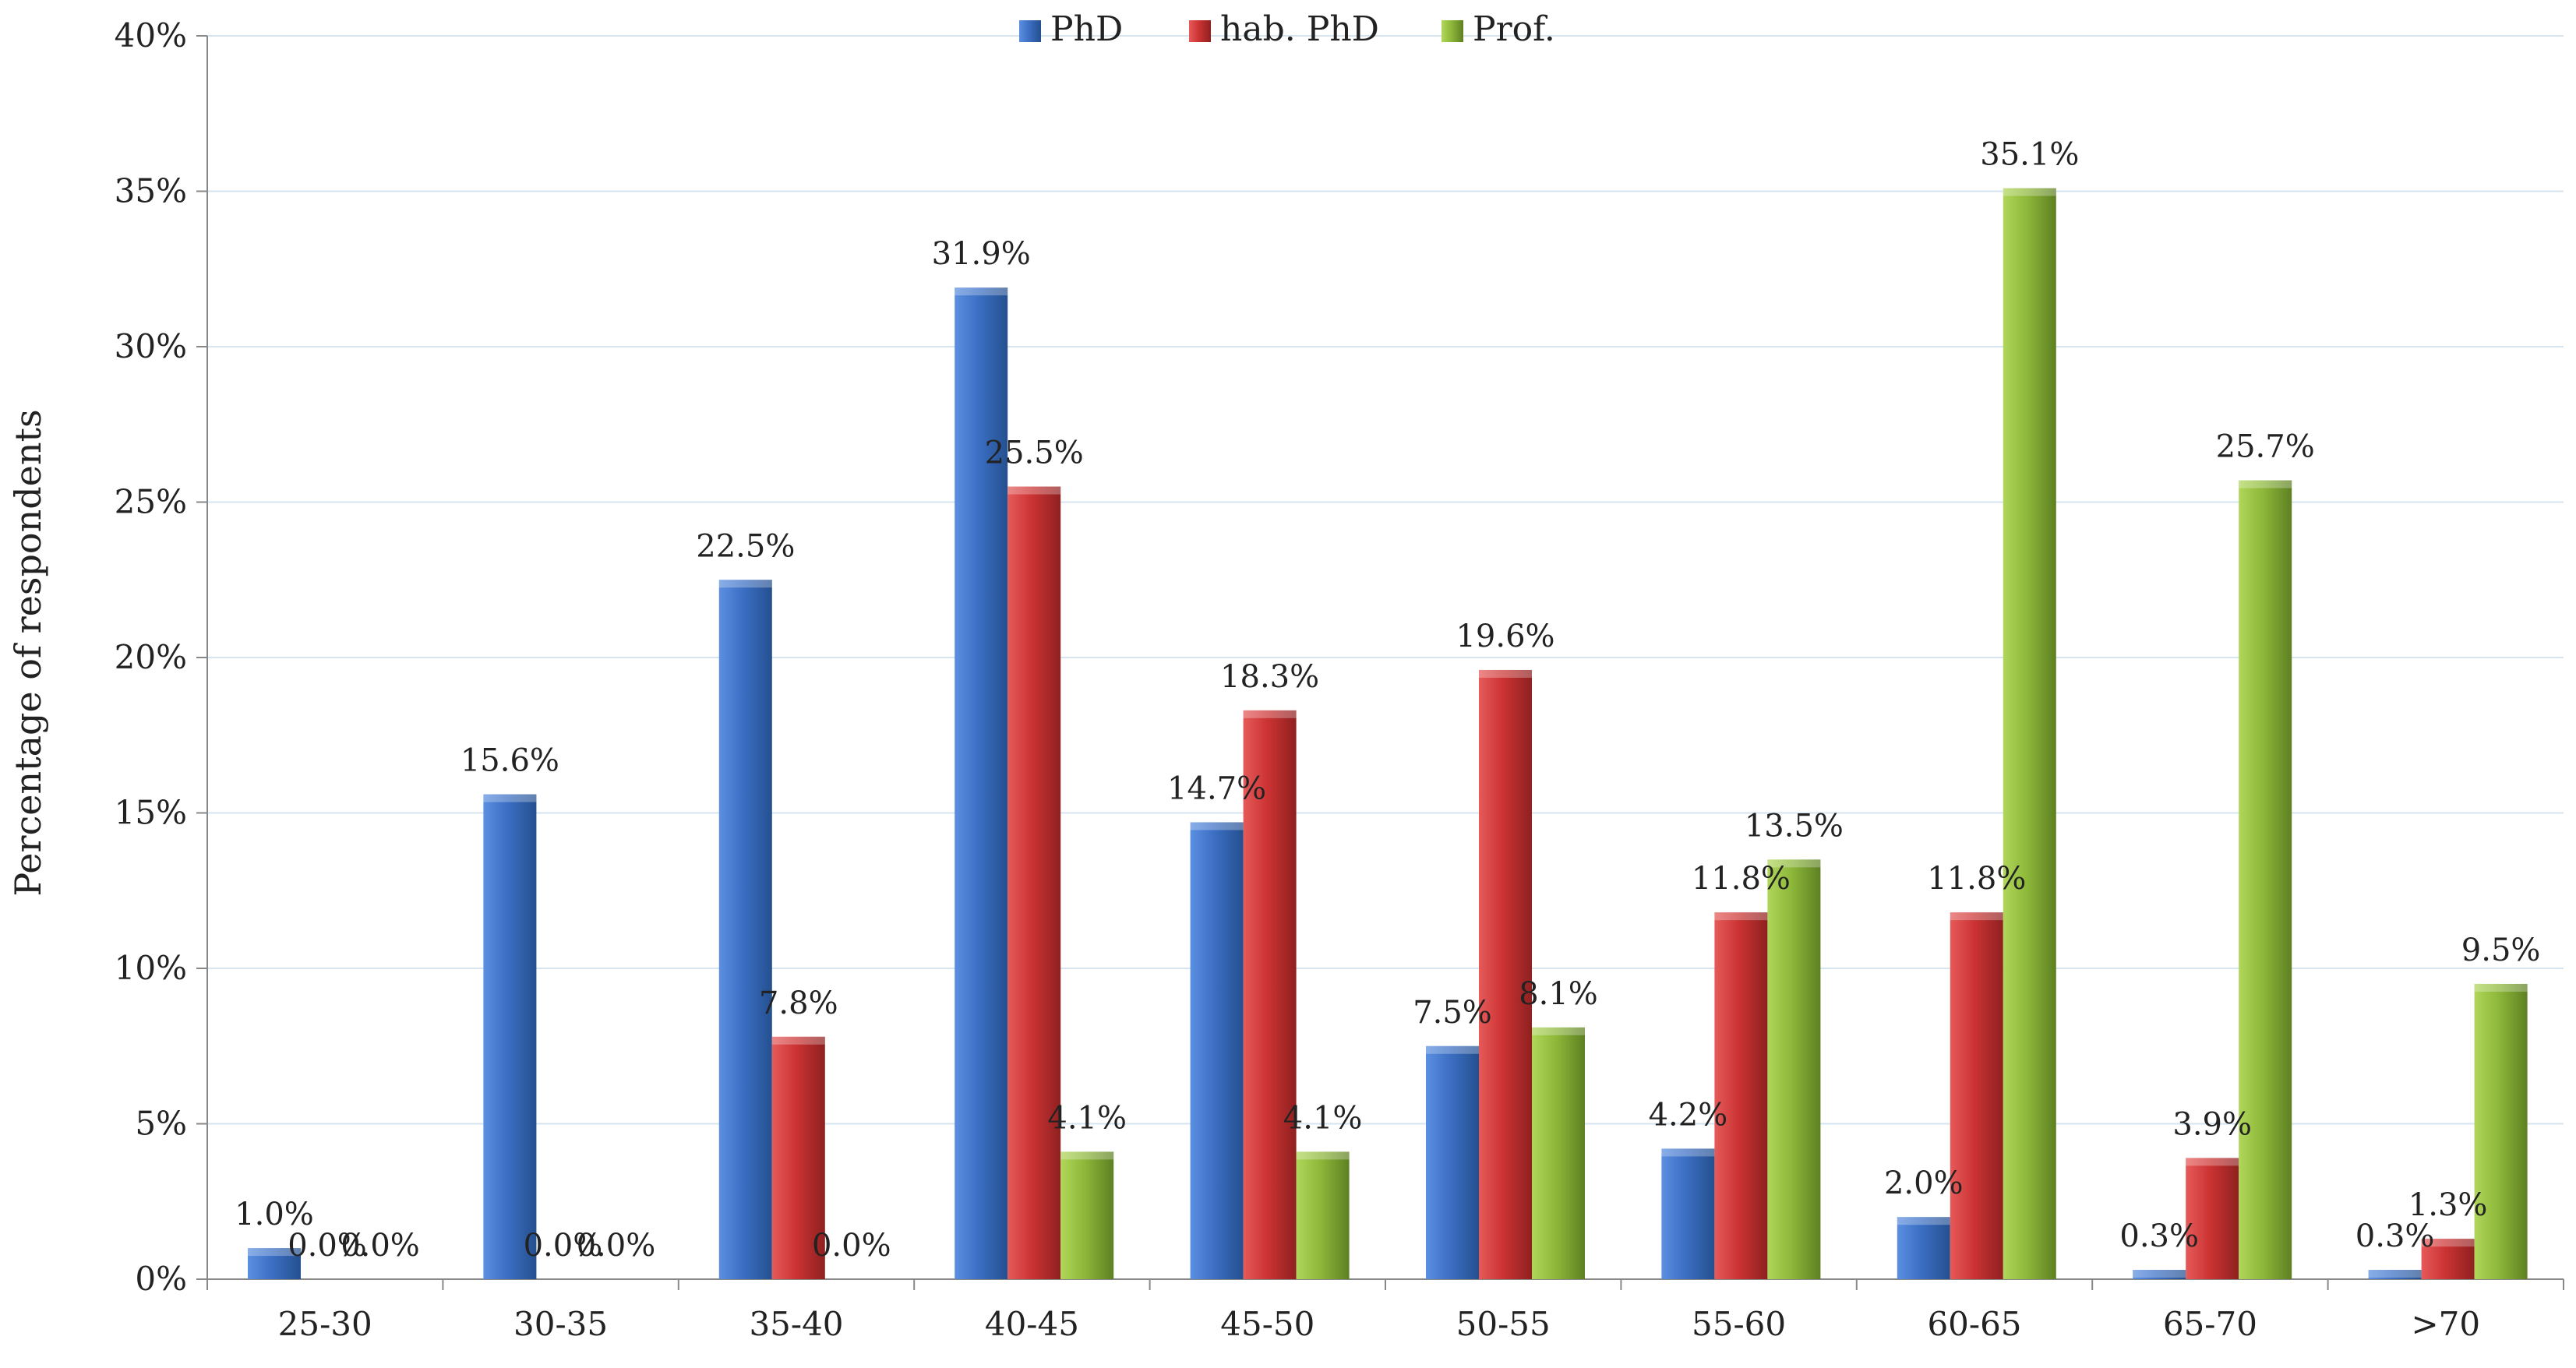 The width and height of the screenshot is (2576, 1368). Describe the element at coordinates (1794, 826) in the screenshot. I see `data-label: 13.5%` at that location.